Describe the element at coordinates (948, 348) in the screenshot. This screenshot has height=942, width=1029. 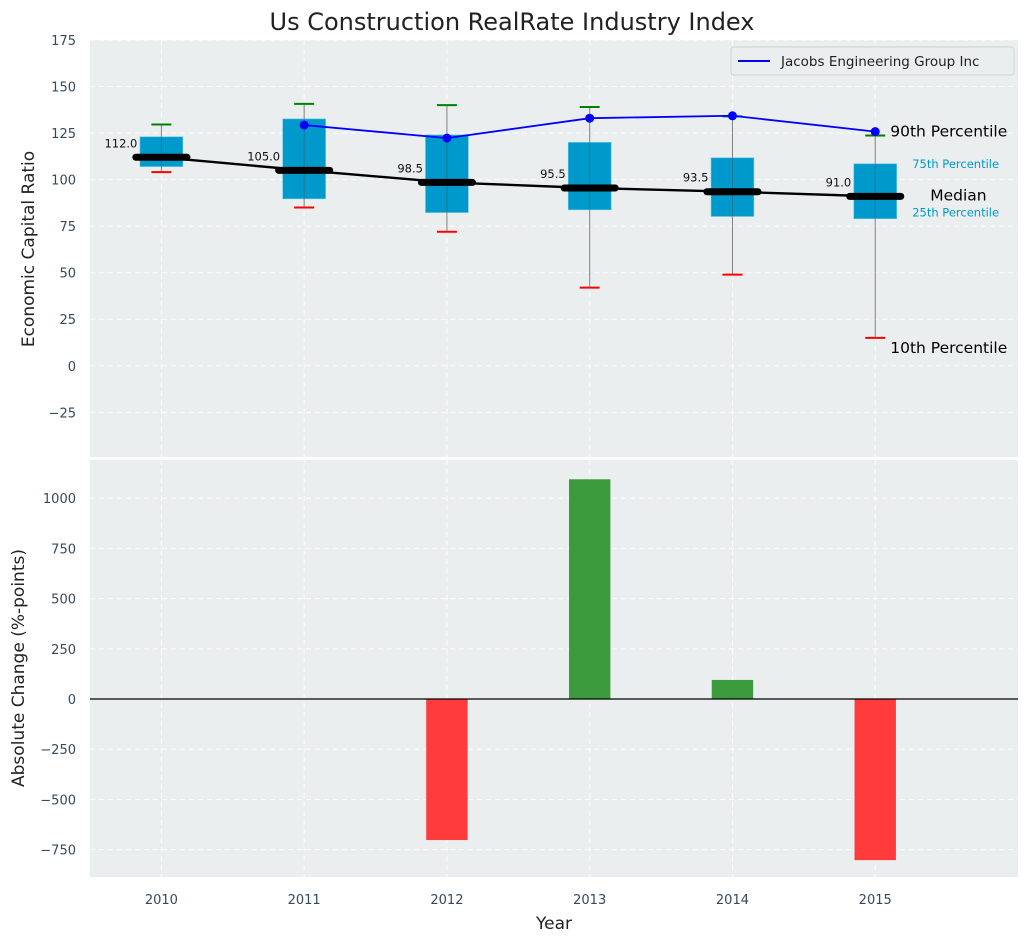
I see `annotation-p10: 10th Percentile` at that location.